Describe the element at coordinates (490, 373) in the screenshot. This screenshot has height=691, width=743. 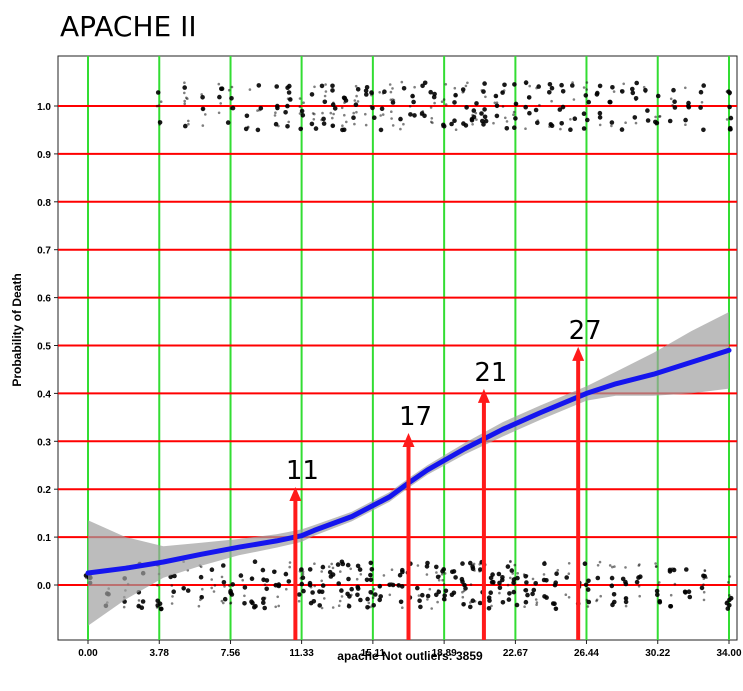
I see `annotation-label-21: 21` at that location.